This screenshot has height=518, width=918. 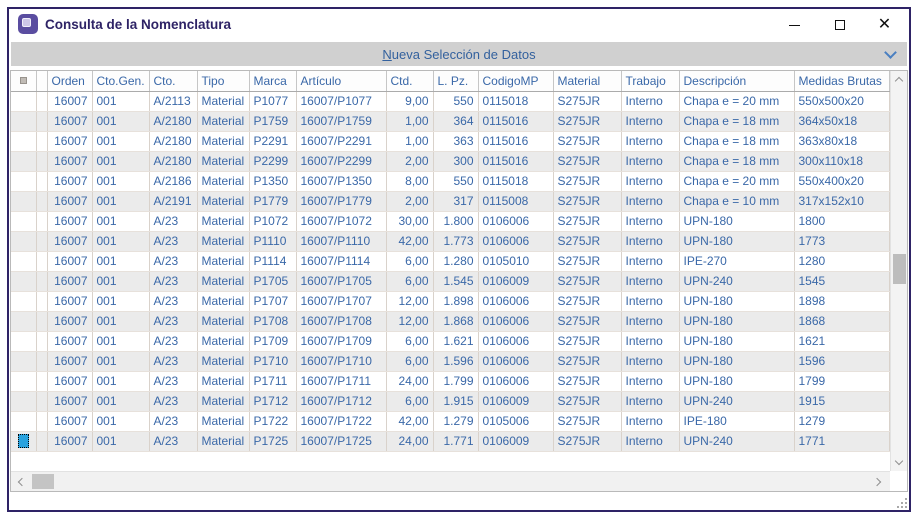 What do you see at coordinates (842, 81) in the screenshot?
I see `column-header: Medidas Brutas` at bounding box center [842, 81].